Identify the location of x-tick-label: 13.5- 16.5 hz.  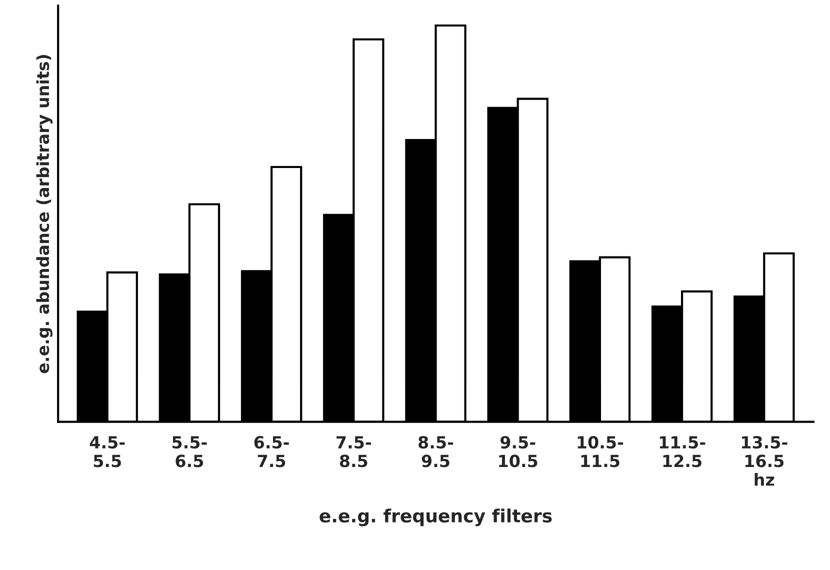
(765, 461).